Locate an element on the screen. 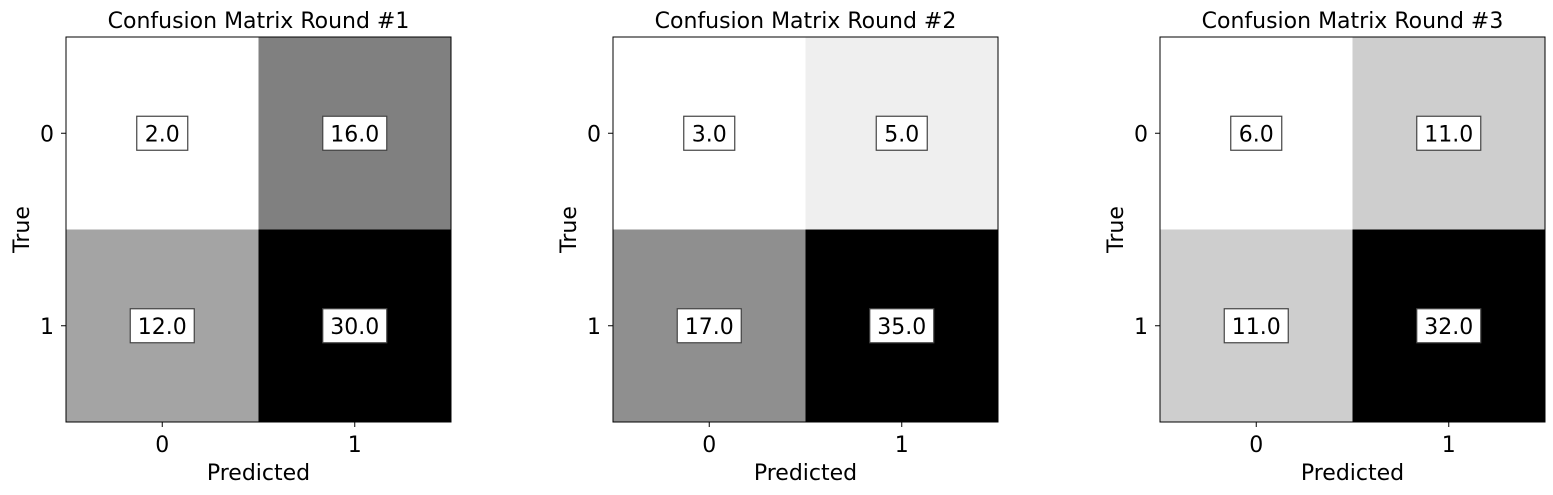 This screenshot has width=1553, height=495. chart-title: Confusion Matrix Round #3 is located at coordinates (1353, 21).